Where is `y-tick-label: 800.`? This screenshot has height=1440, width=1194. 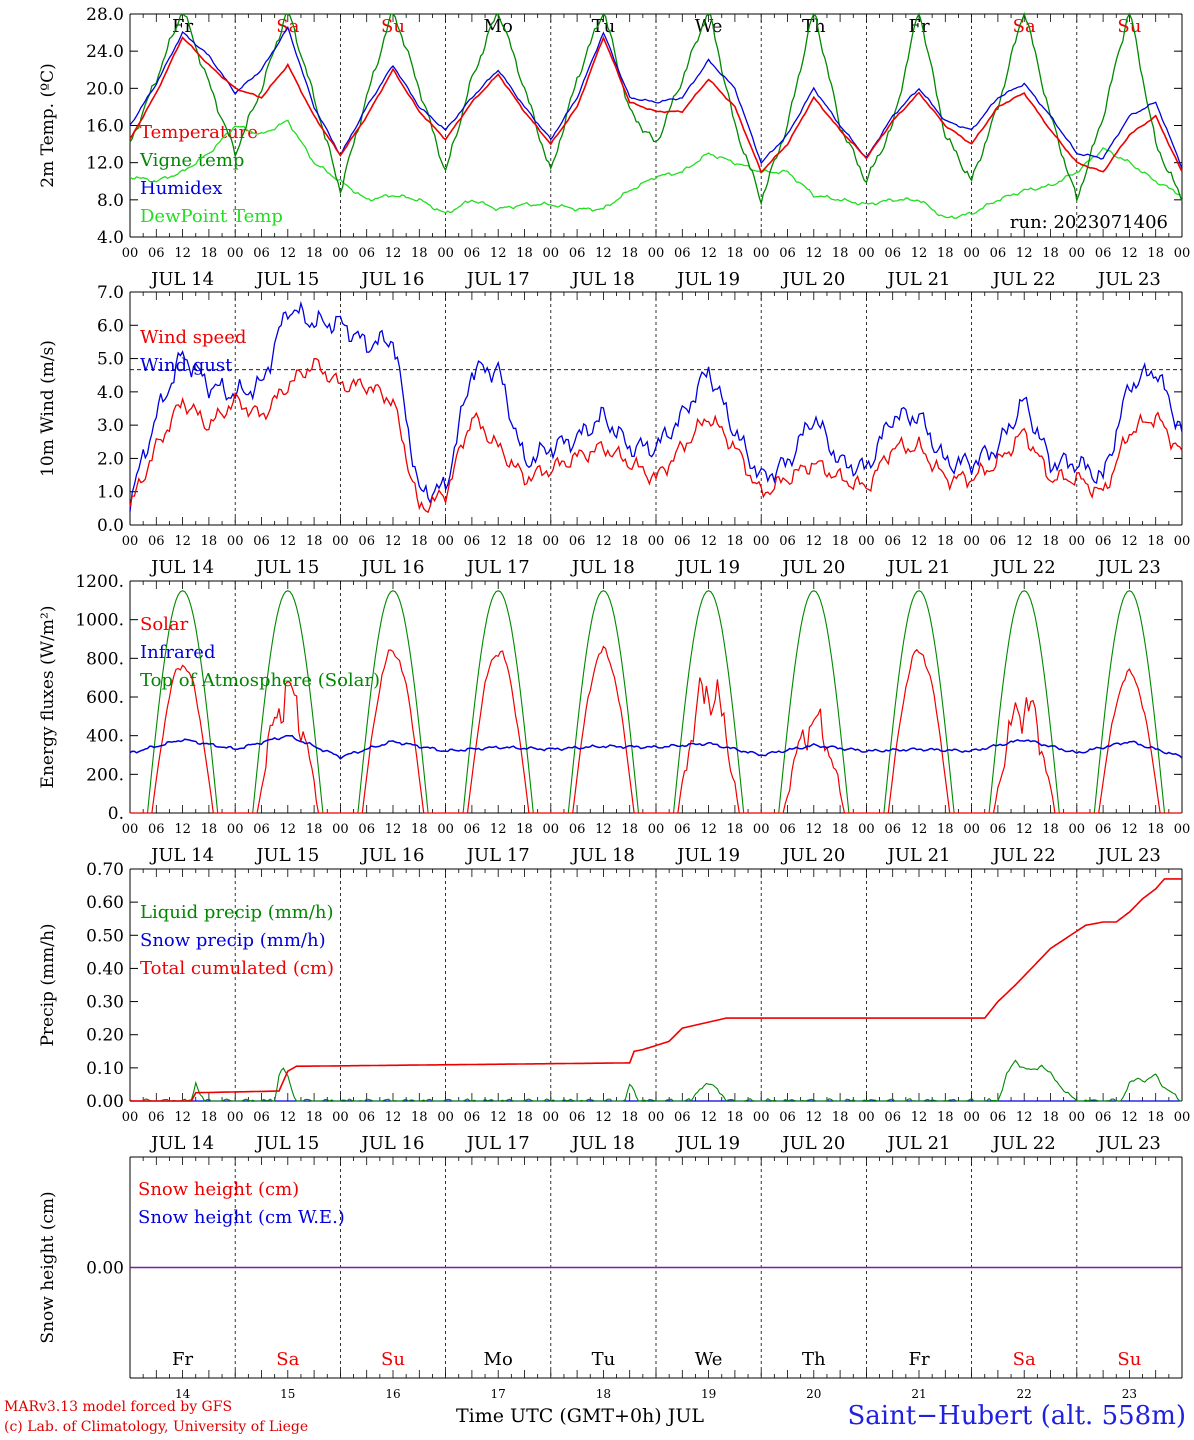 y-tick-label: 800. is located at coordinates (105, 659).